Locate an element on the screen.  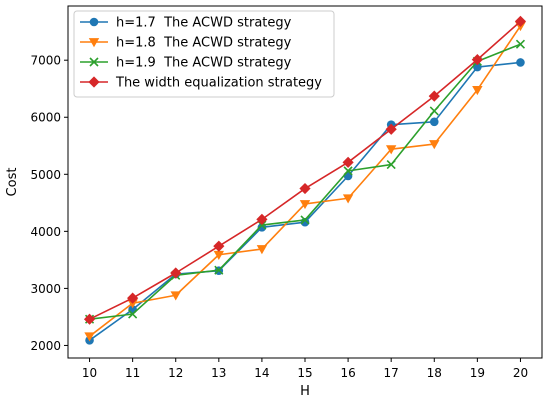
x-tick-label: 10 is located at coordinates (89, 373).